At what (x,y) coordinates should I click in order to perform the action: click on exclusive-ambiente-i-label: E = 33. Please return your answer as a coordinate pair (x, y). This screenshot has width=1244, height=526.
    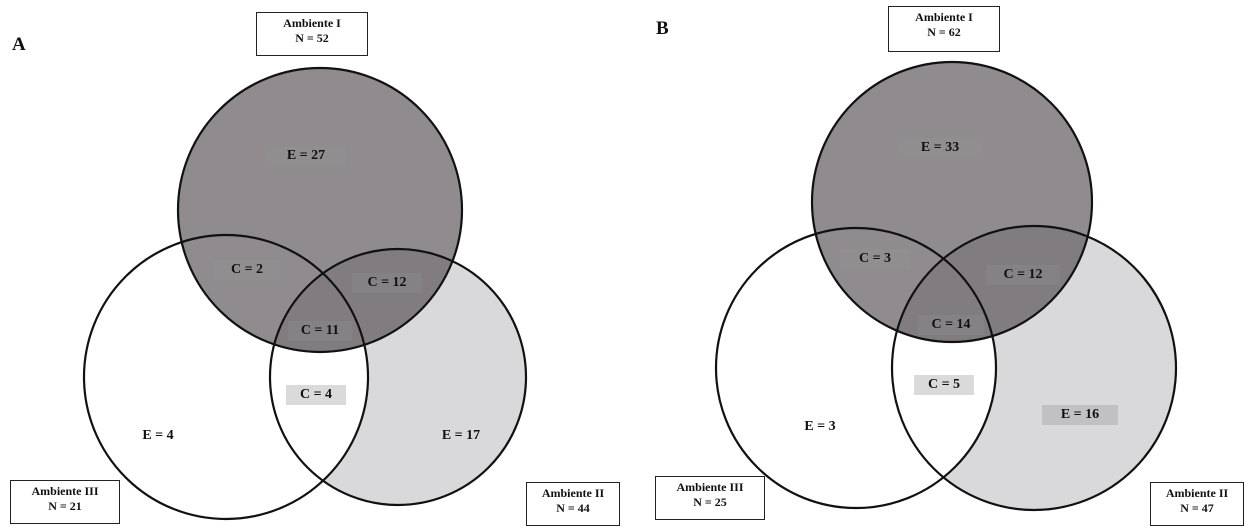
    Looking at the image, I should click on (940, 148).